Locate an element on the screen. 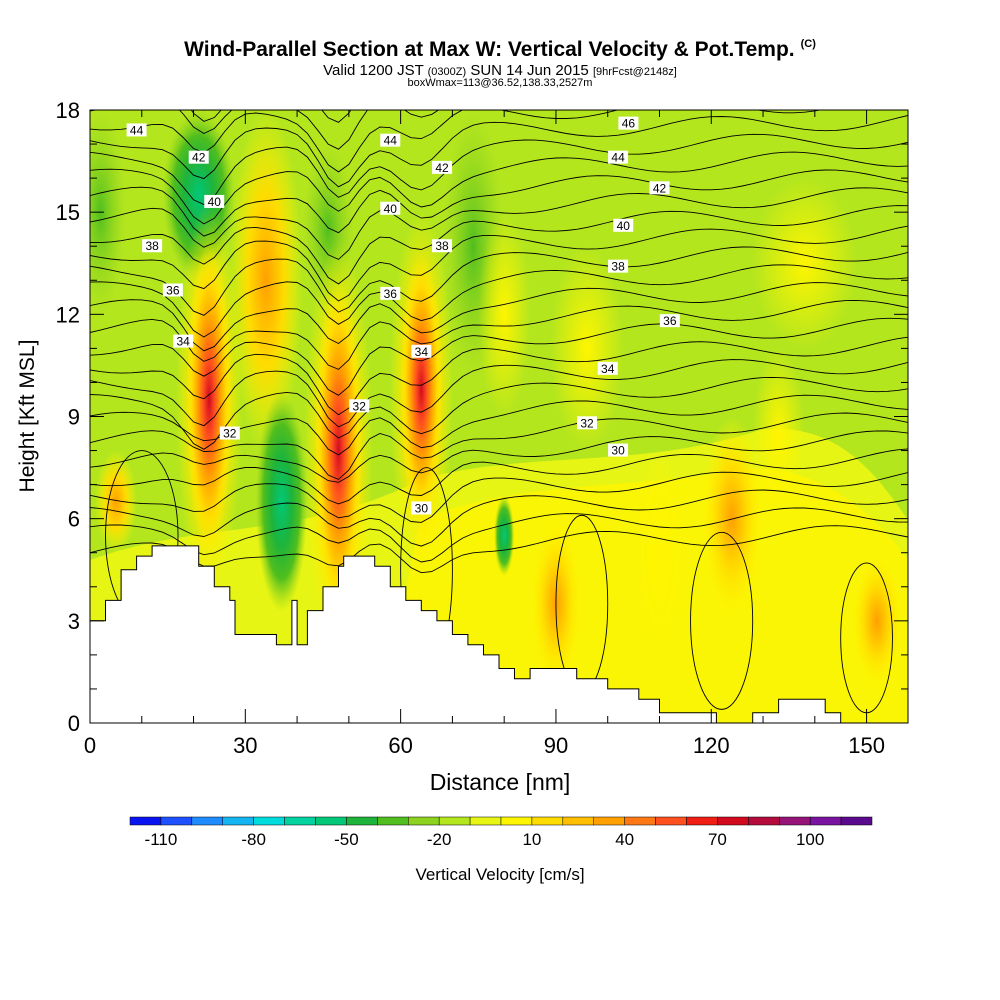 The width and height of the screenshot is (1000, 1000). x-tick-label: 90 is located at coordinates (556, 745).